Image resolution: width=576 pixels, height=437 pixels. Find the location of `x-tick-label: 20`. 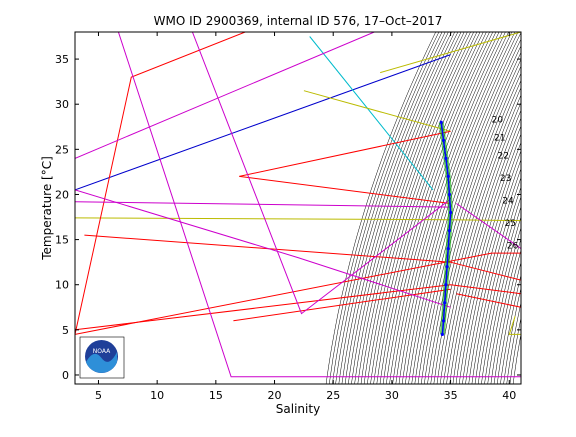

x-tick-label: 20 is located at coordinates (275, 395).